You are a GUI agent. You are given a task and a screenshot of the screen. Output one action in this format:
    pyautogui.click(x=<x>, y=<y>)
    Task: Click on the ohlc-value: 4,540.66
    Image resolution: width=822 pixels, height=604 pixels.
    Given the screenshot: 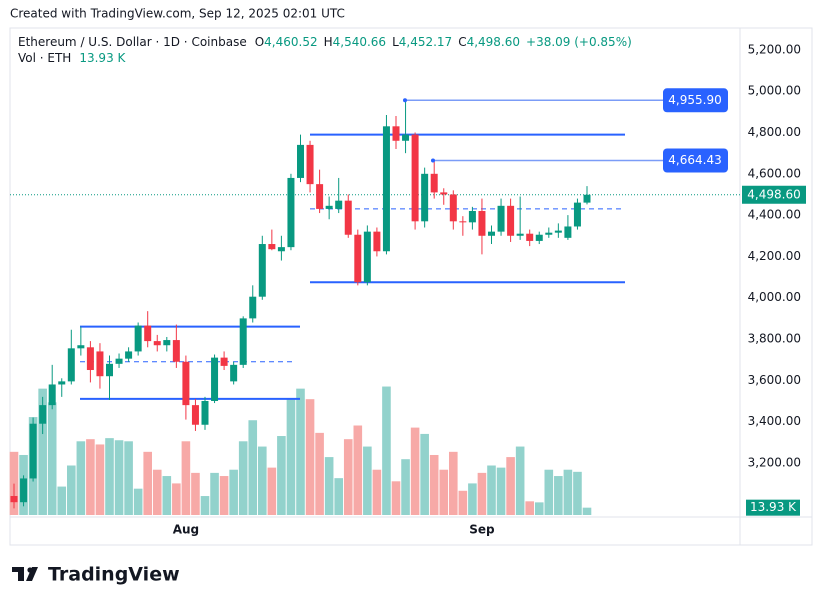 What is the action you would take?
    pyautogui.click(x=359, y=42)
    